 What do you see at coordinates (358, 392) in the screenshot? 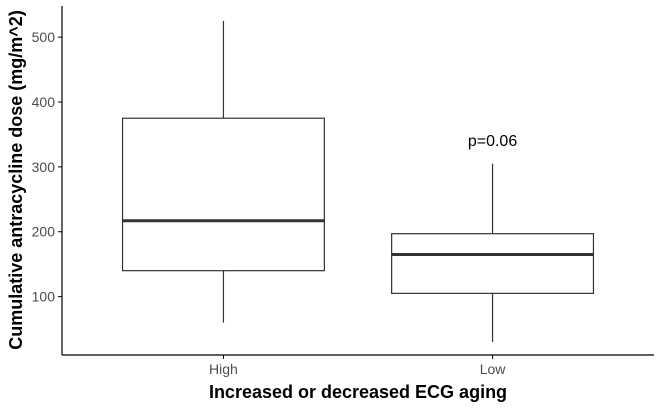
I see `x-axis-title: Increased or decreased ECG aging` at bounding box center [358, 392].